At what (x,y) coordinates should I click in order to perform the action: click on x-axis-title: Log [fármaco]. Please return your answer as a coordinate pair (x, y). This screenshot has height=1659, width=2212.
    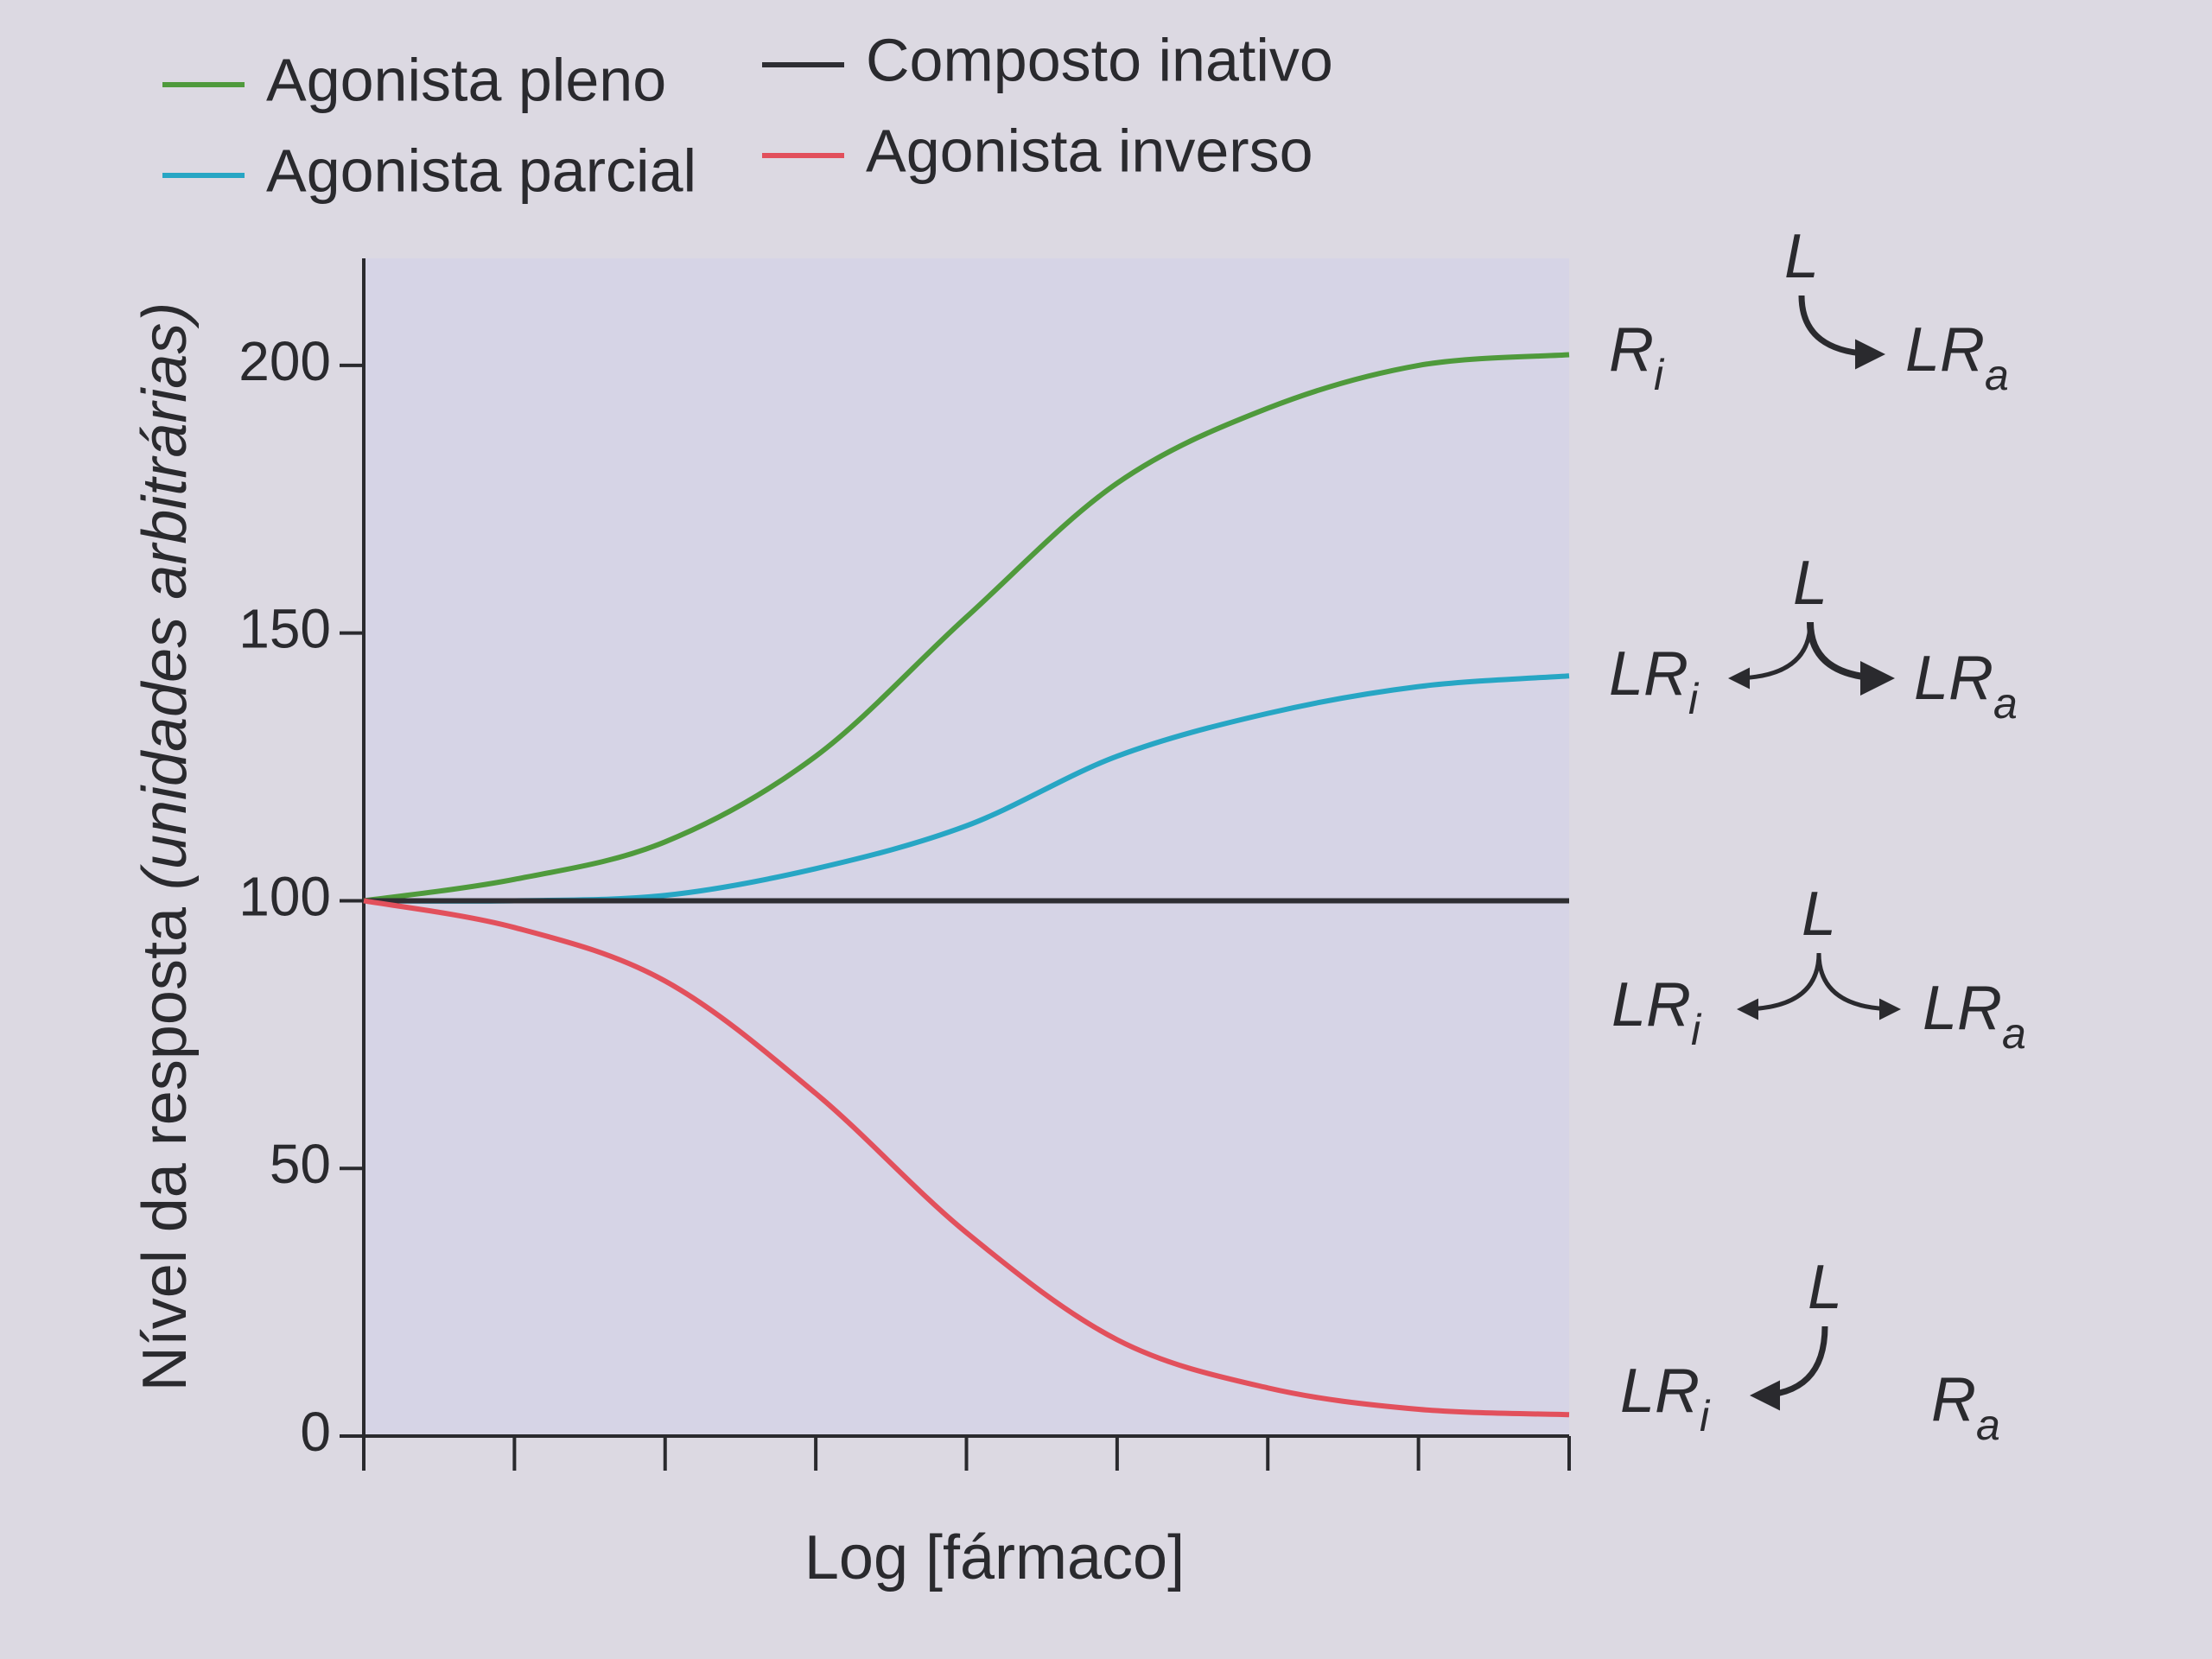
    Looking at the image, I should click on (994, 1557).